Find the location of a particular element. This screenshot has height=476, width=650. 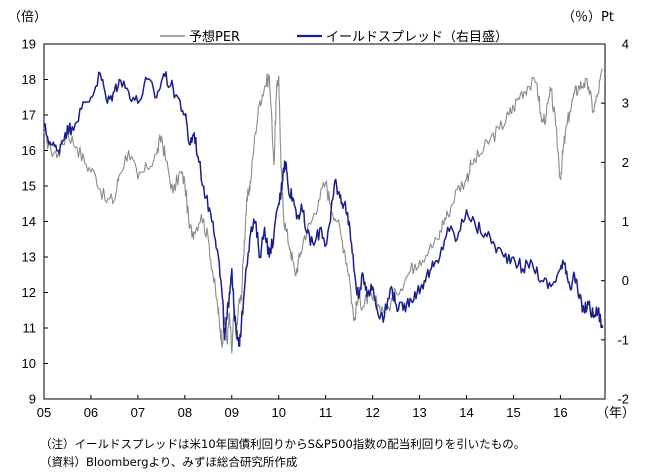

x-tick-label: 08 is located at coordinates (185, 412).